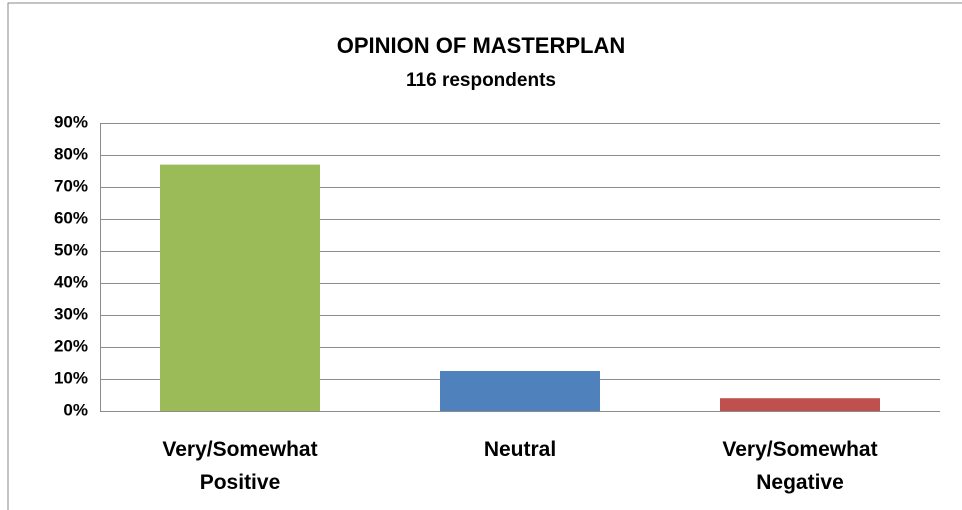  I want to click on chart-subtitle: 116 respondents, so click(481, 80).